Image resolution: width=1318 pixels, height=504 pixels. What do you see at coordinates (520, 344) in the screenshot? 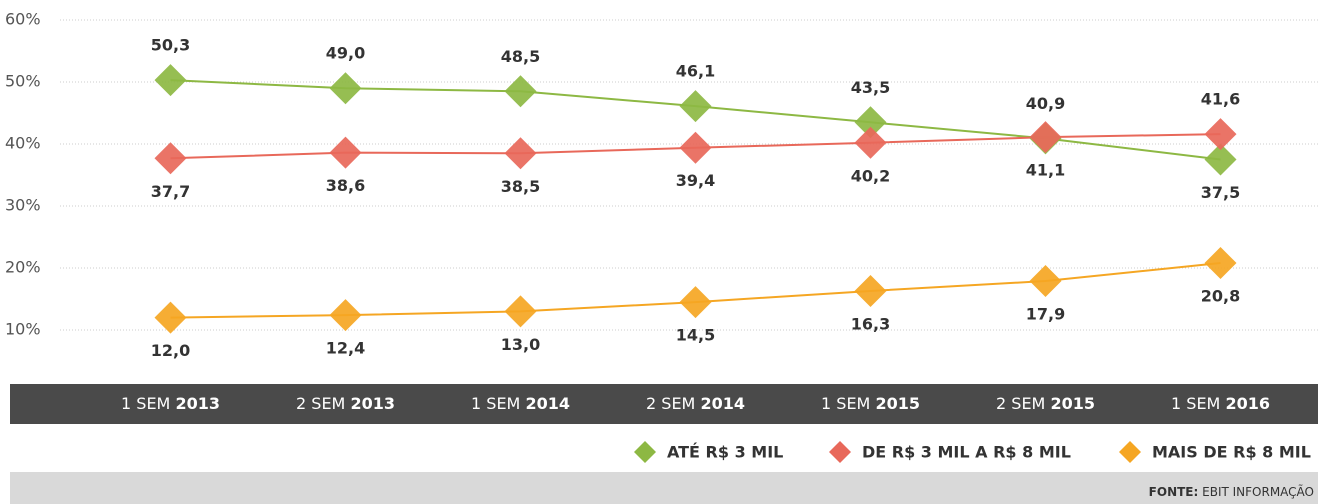
I see `data-label: 13,0` at bounding box center [520, 344].